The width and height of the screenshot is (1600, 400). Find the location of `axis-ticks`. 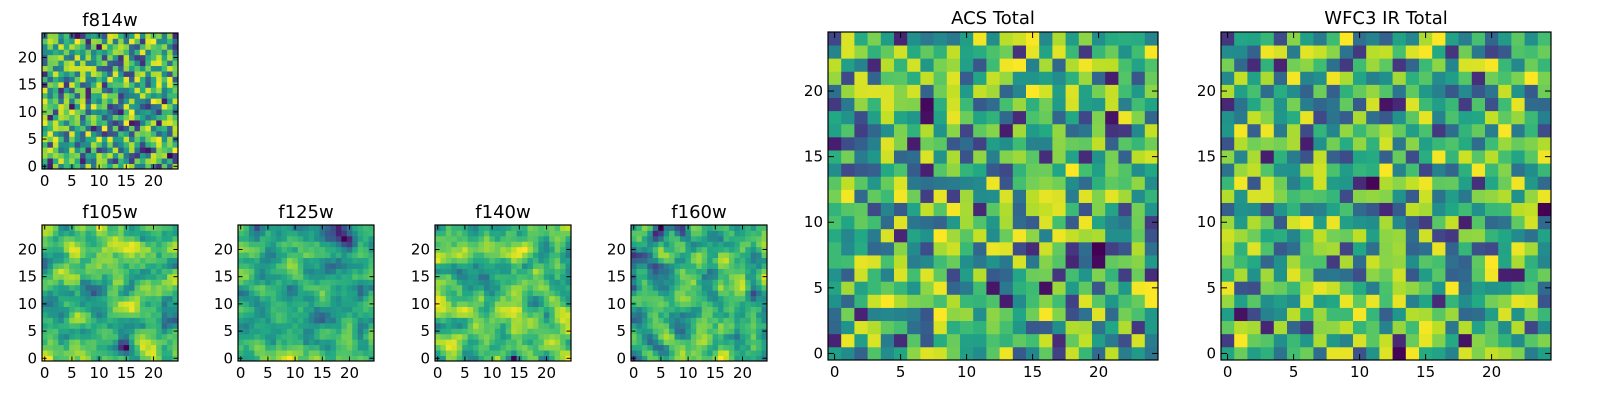

axis-ticks is located at coordinates (110, 101).